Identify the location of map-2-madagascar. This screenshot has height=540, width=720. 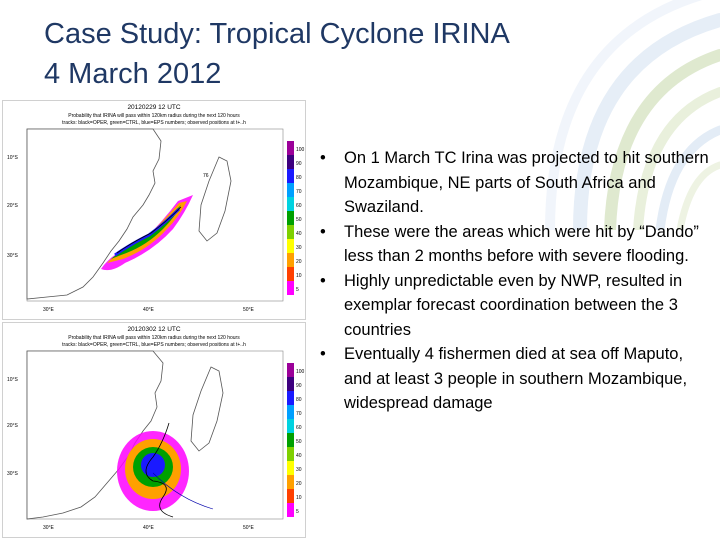
(207, 409).